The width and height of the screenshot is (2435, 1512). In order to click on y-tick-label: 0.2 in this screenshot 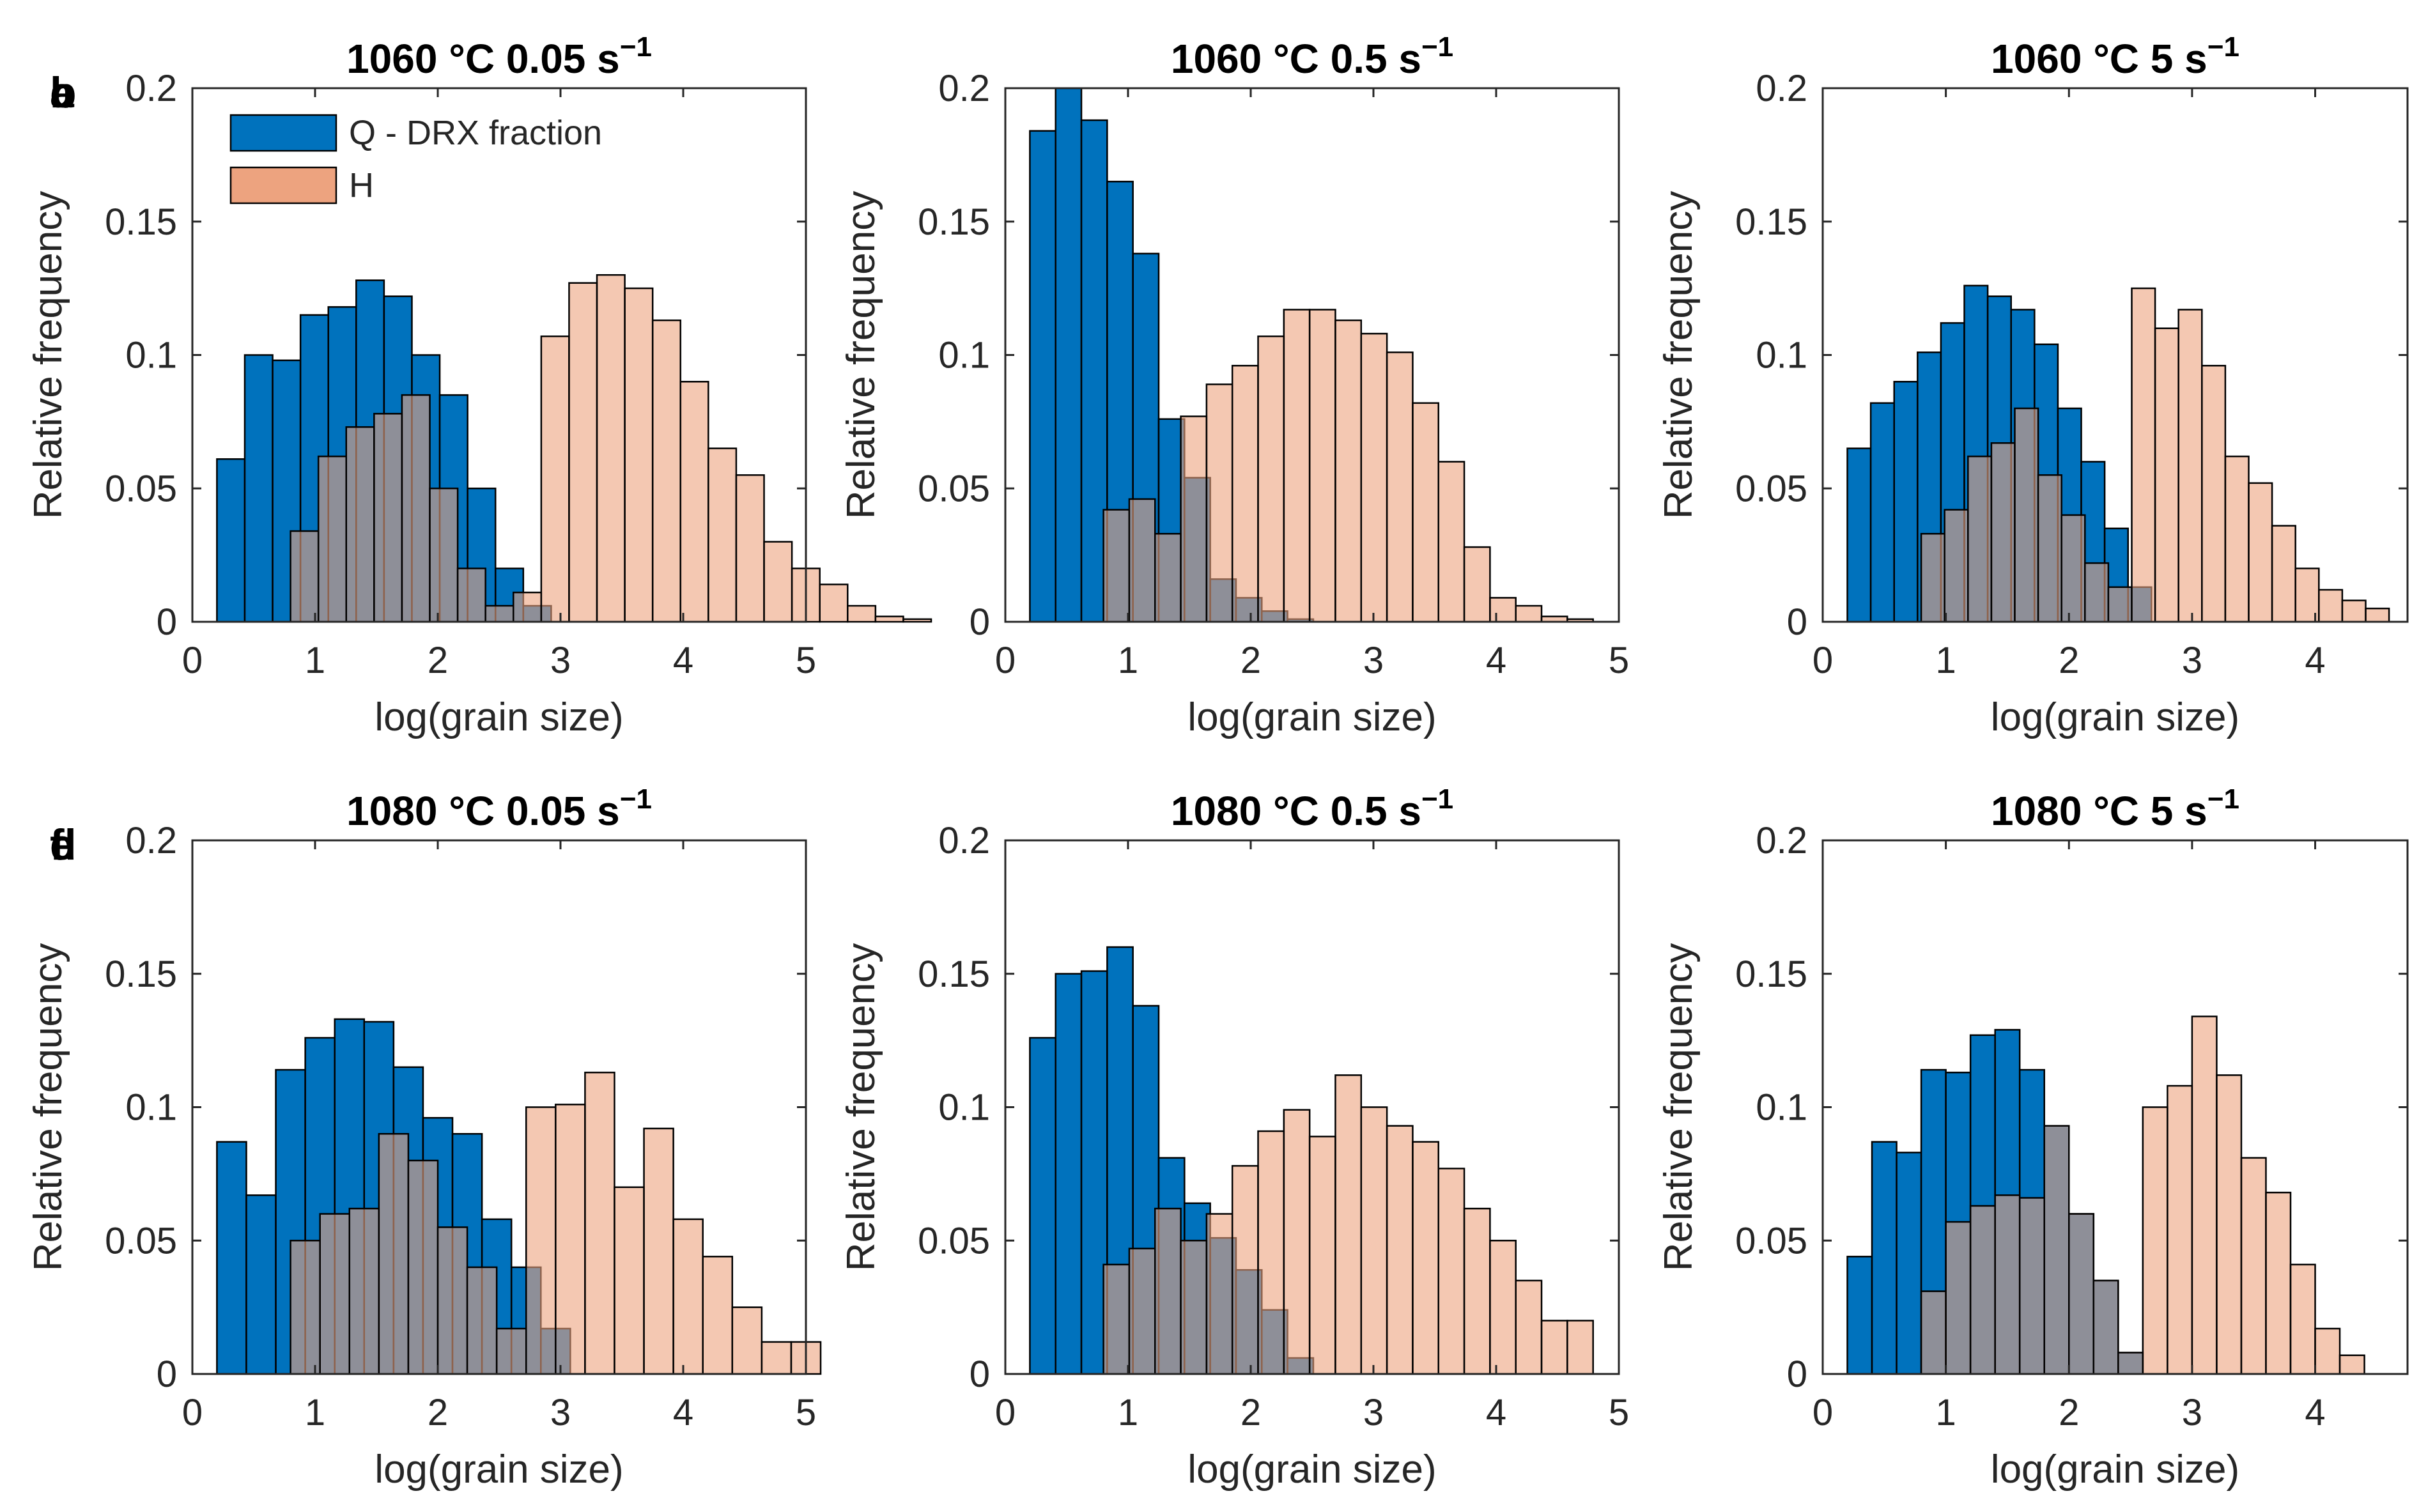, I will do `click(151, 841)`.